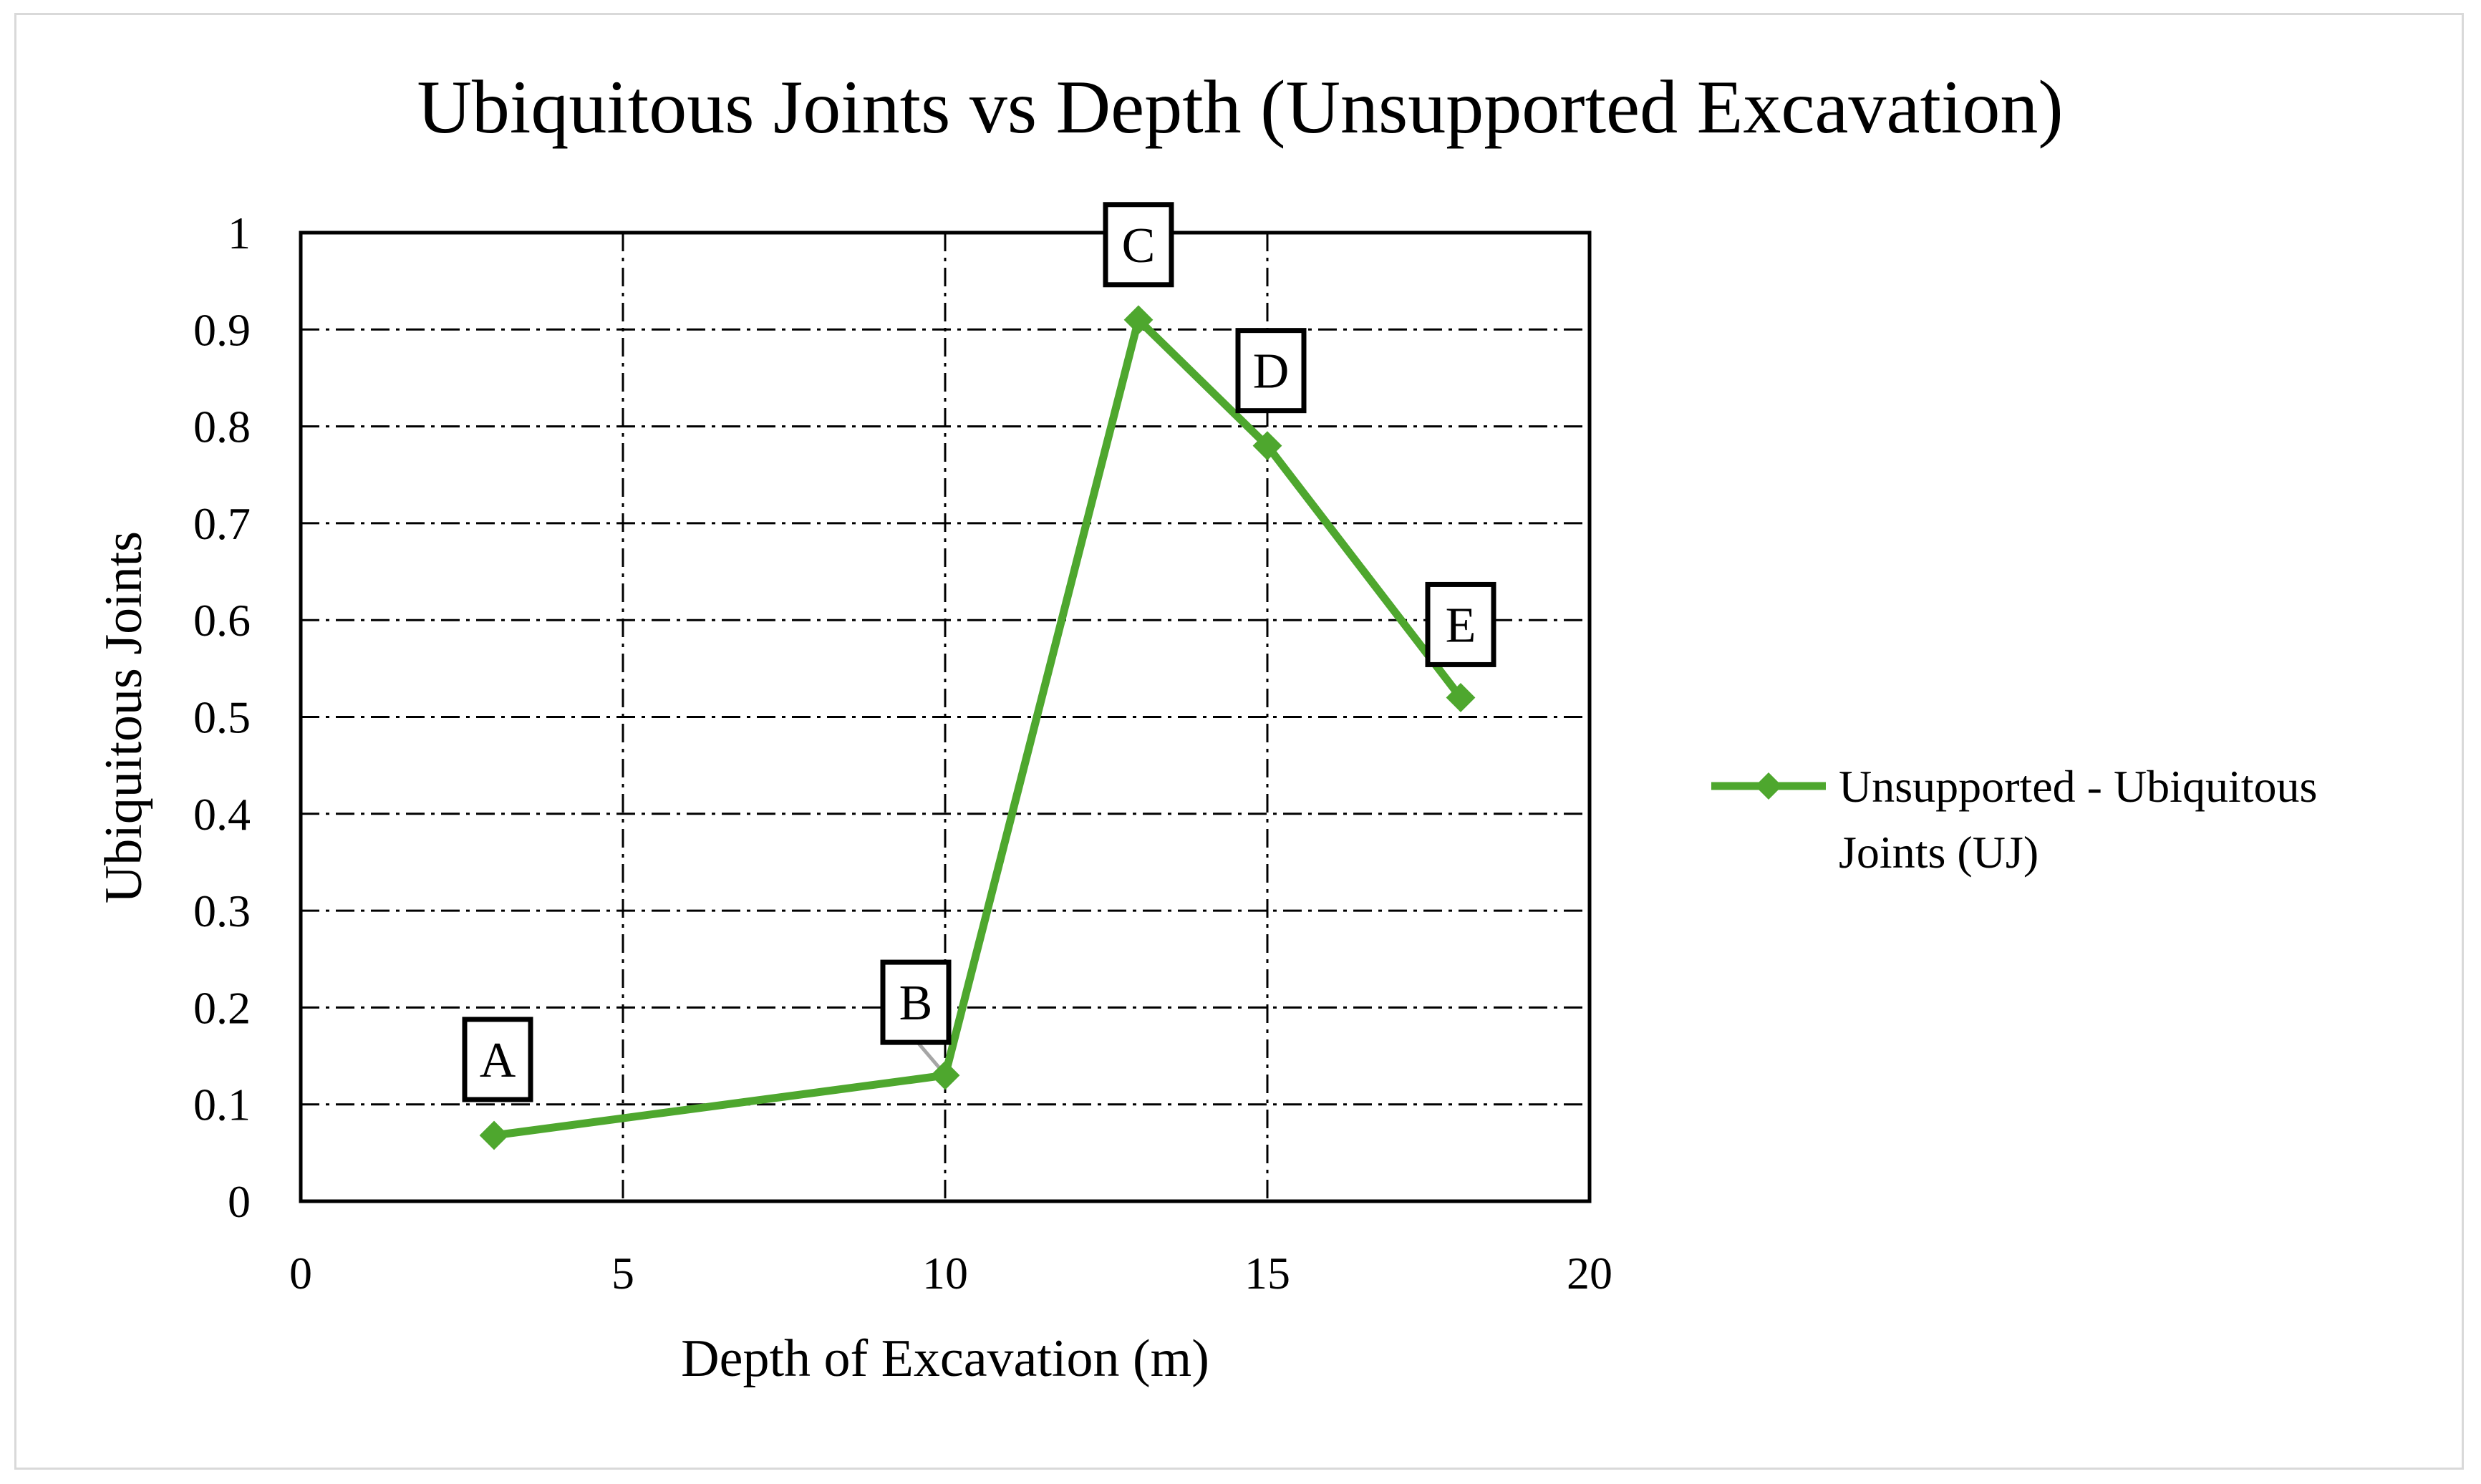  What do you see at coordinates (222, 717) in the screenshot?
I see `y-tick-label: 0.5` at bounding box center [222, 717].